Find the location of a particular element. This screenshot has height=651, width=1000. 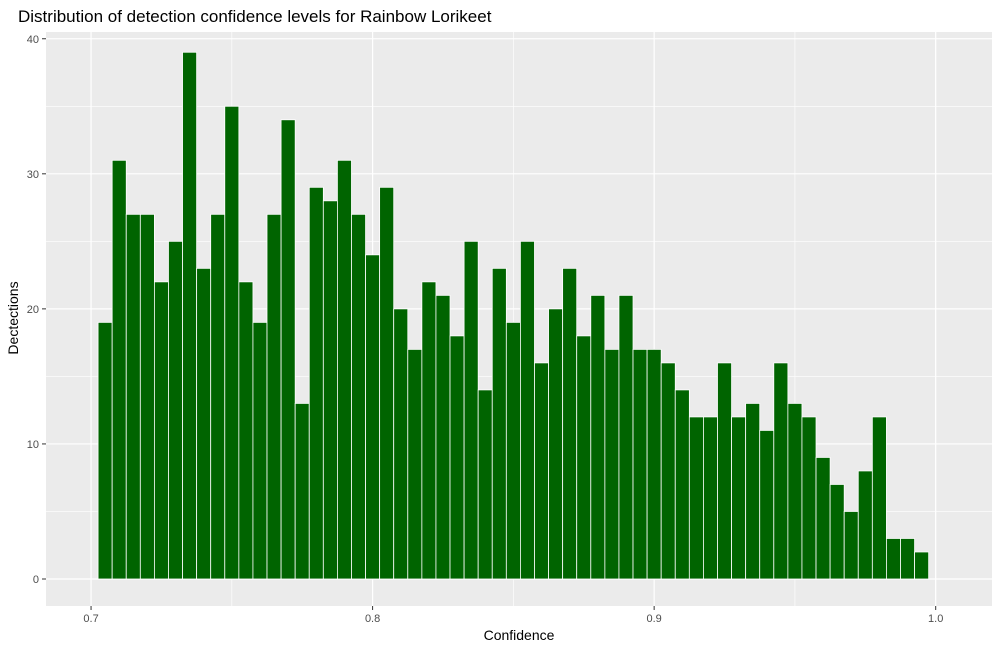

y-axis: 0 10 20 30 40 is located at coordinates (36, 310).